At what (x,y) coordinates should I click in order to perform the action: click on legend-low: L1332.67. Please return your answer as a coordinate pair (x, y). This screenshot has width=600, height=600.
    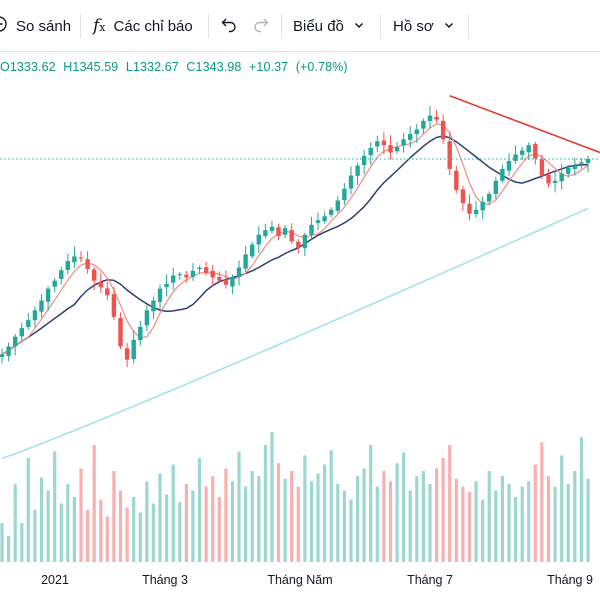
    Looking at the image, I should click on (152, 67).